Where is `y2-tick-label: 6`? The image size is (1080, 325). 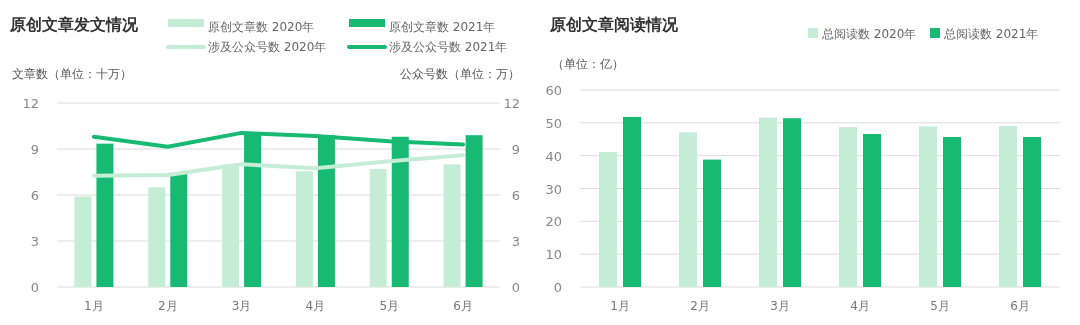 y2-tick-label: 6 is located at coordinates (515, 195).